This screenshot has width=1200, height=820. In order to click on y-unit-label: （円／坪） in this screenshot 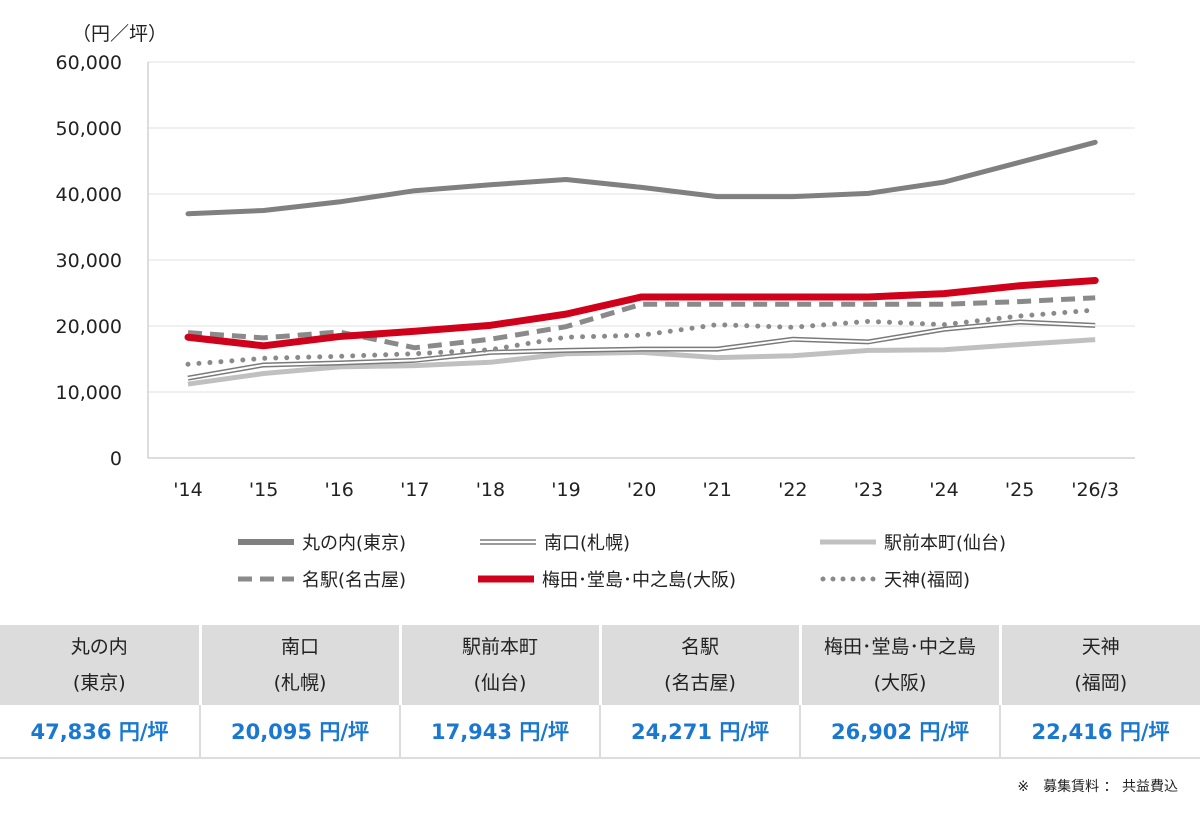, I will do `click(119, 34)`.